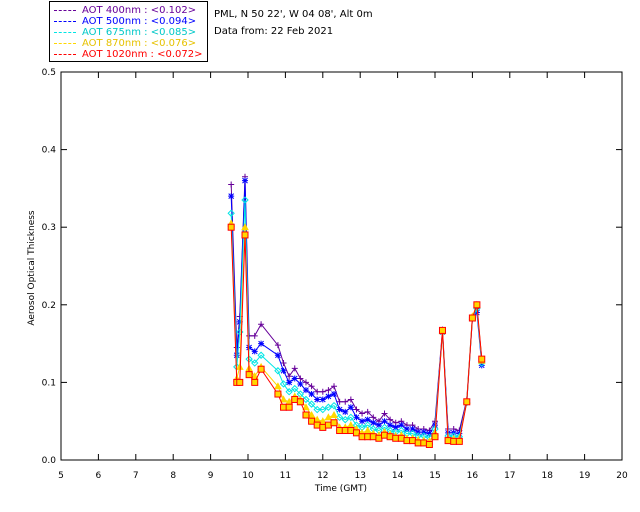 This screenshot has height=512, width=640. Describe the element at coordinates (211, 476) in the screenshot. I see `x-tick-label: 9` at that location.